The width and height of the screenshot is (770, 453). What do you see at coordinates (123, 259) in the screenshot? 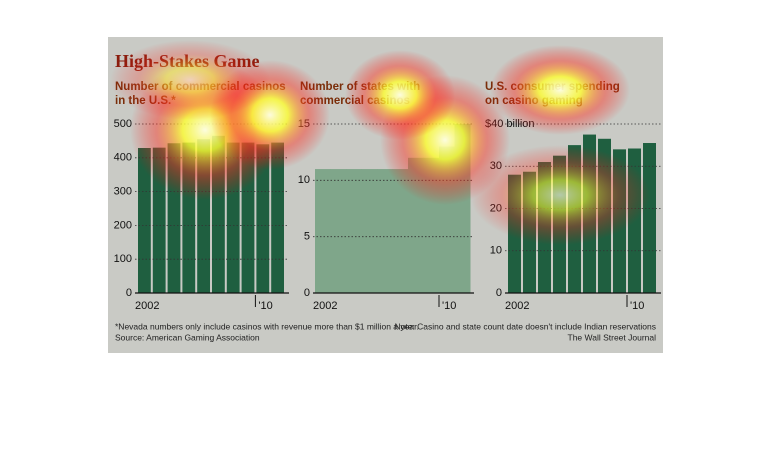
I see `y-tick-label: 100` at bounding box center [123, 259].